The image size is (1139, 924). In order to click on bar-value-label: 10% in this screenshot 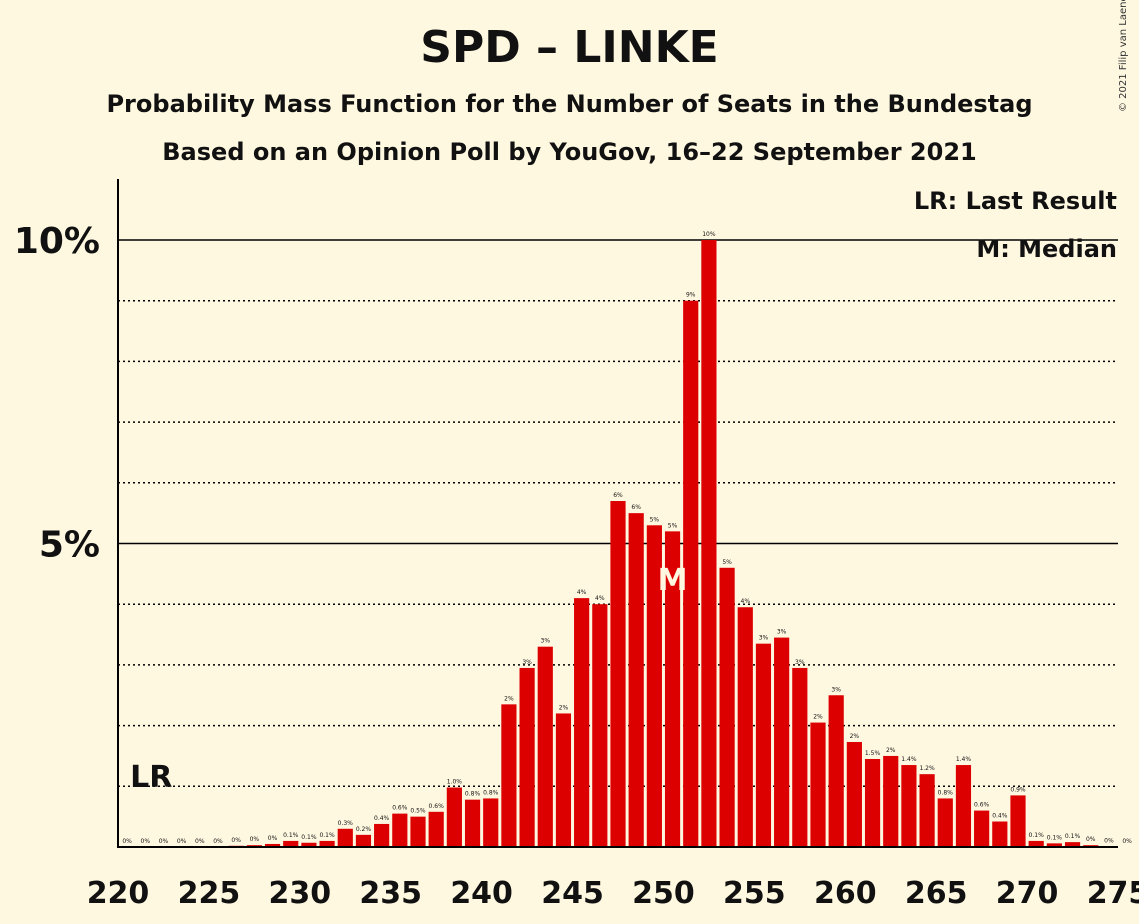, I will do `click(709, 234)`.